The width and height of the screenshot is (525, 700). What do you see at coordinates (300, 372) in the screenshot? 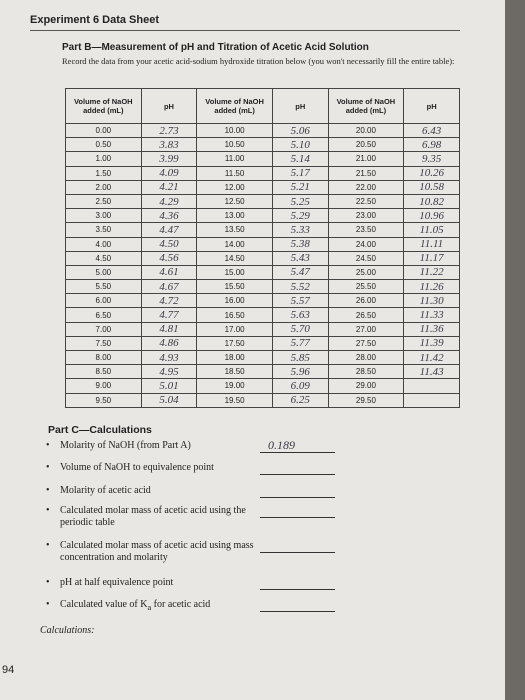
I see `table-cell: 5.96` at bounding box center [300, 372].